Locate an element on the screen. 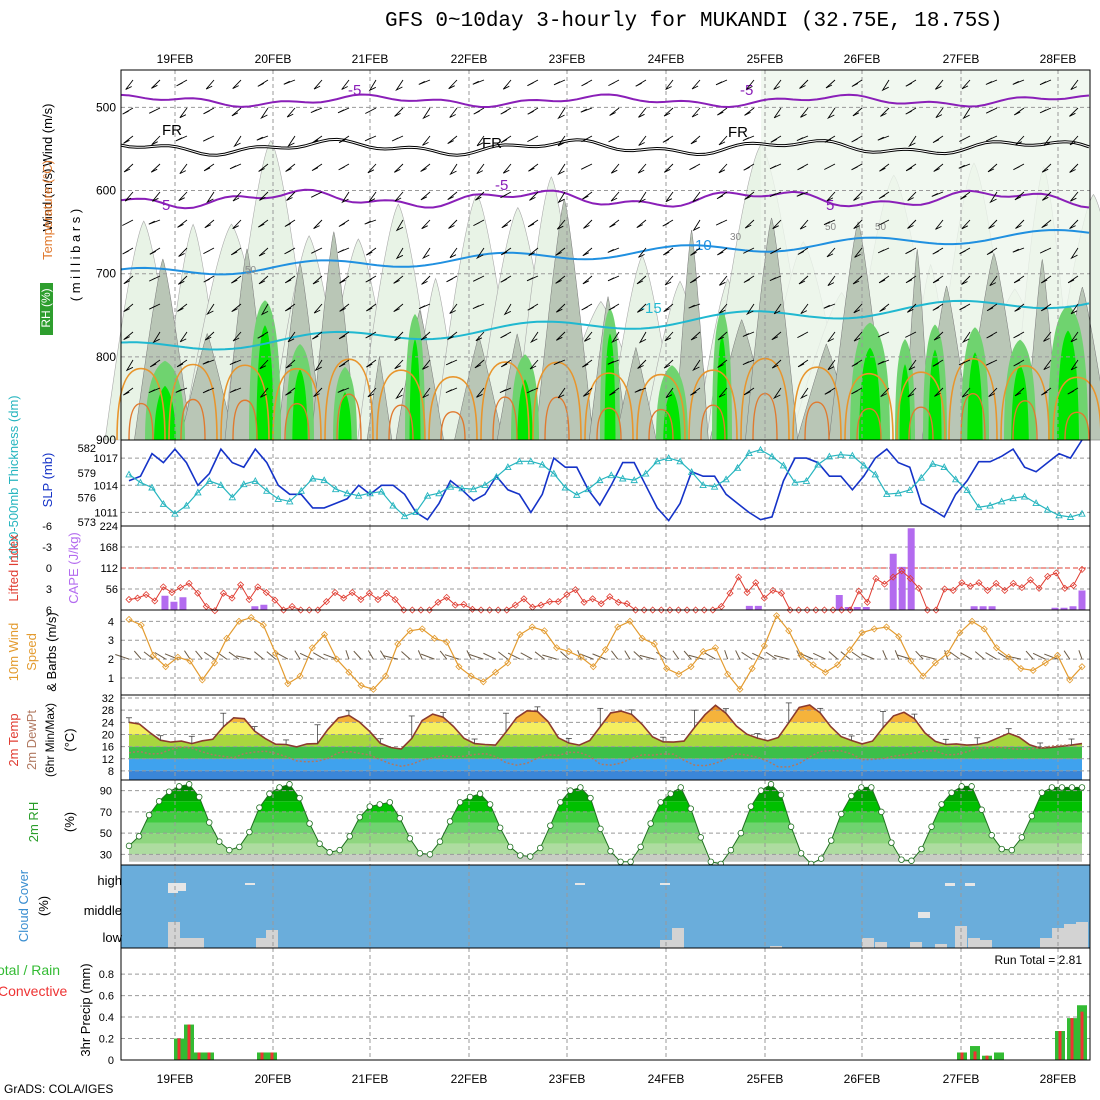  y-tick-thickness: 582 is located at coordinates (87, 449).